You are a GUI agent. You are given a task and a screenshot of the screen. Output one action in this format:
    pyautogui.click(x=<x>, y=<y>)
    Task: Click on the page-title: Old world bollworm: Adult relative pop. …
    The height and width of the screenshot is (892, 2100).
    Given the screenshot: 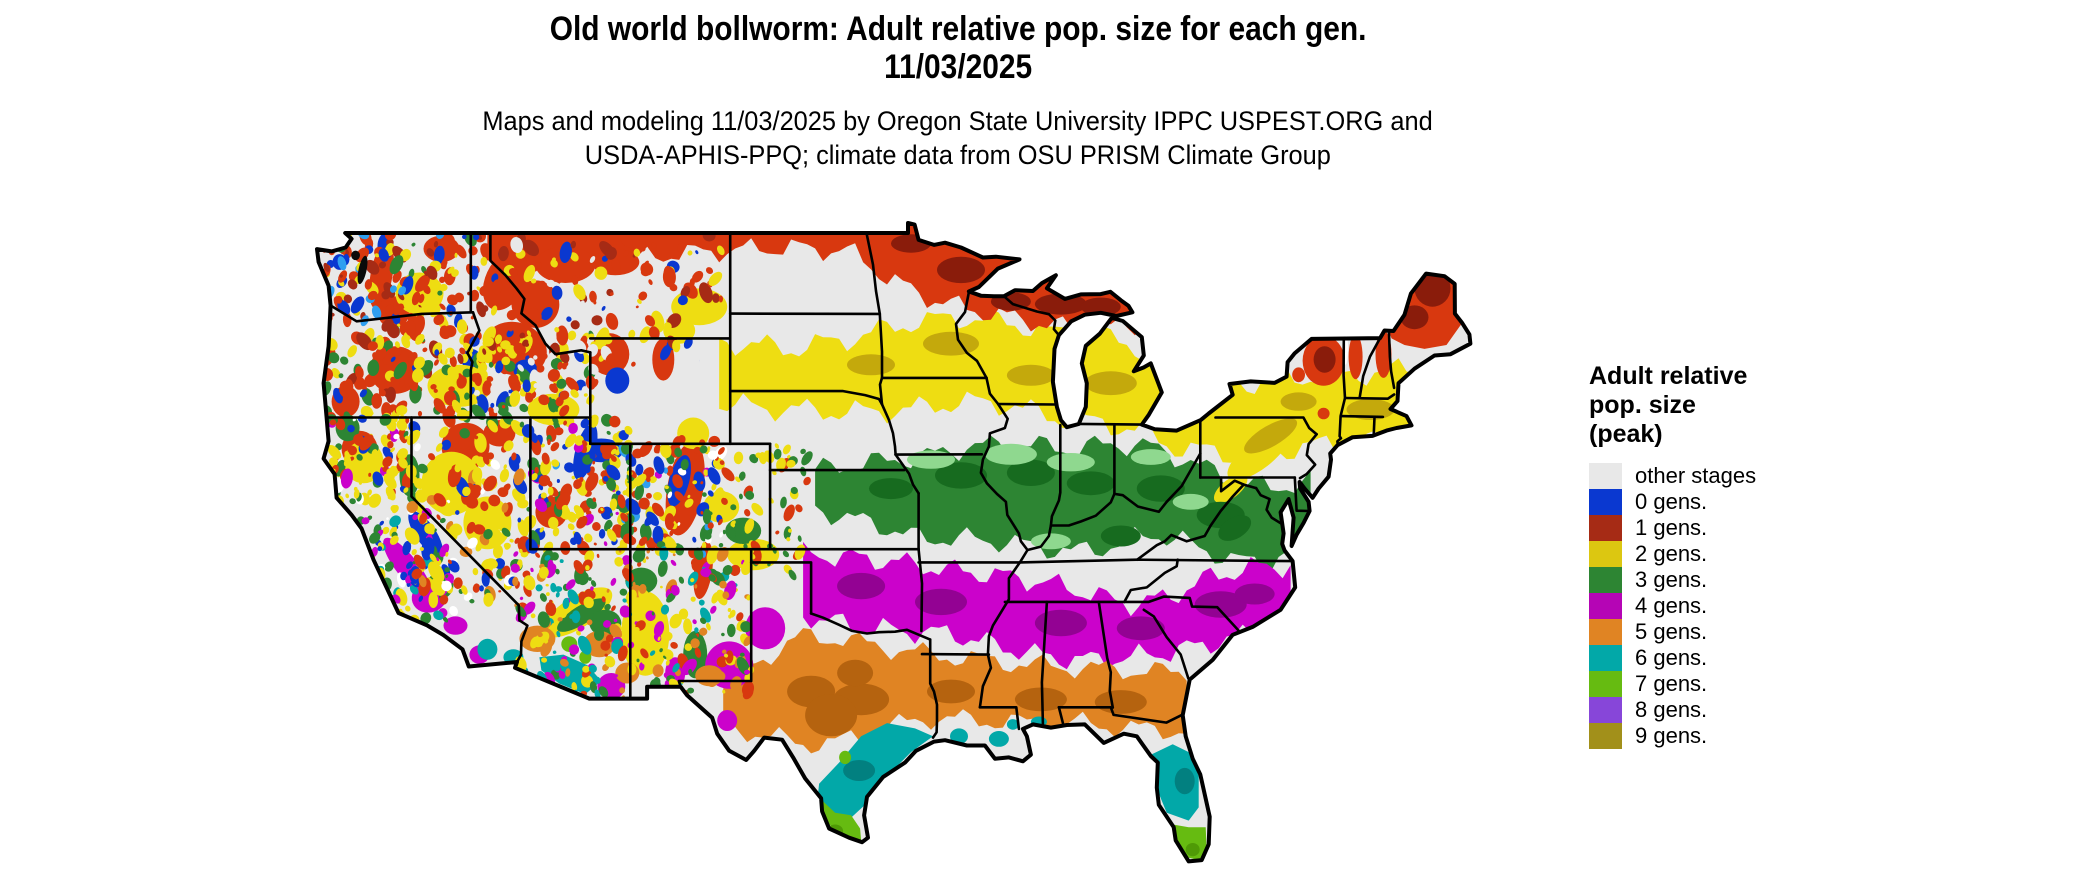 What is the action you would take?
    pyautogui.click(x=958, y=48)
    